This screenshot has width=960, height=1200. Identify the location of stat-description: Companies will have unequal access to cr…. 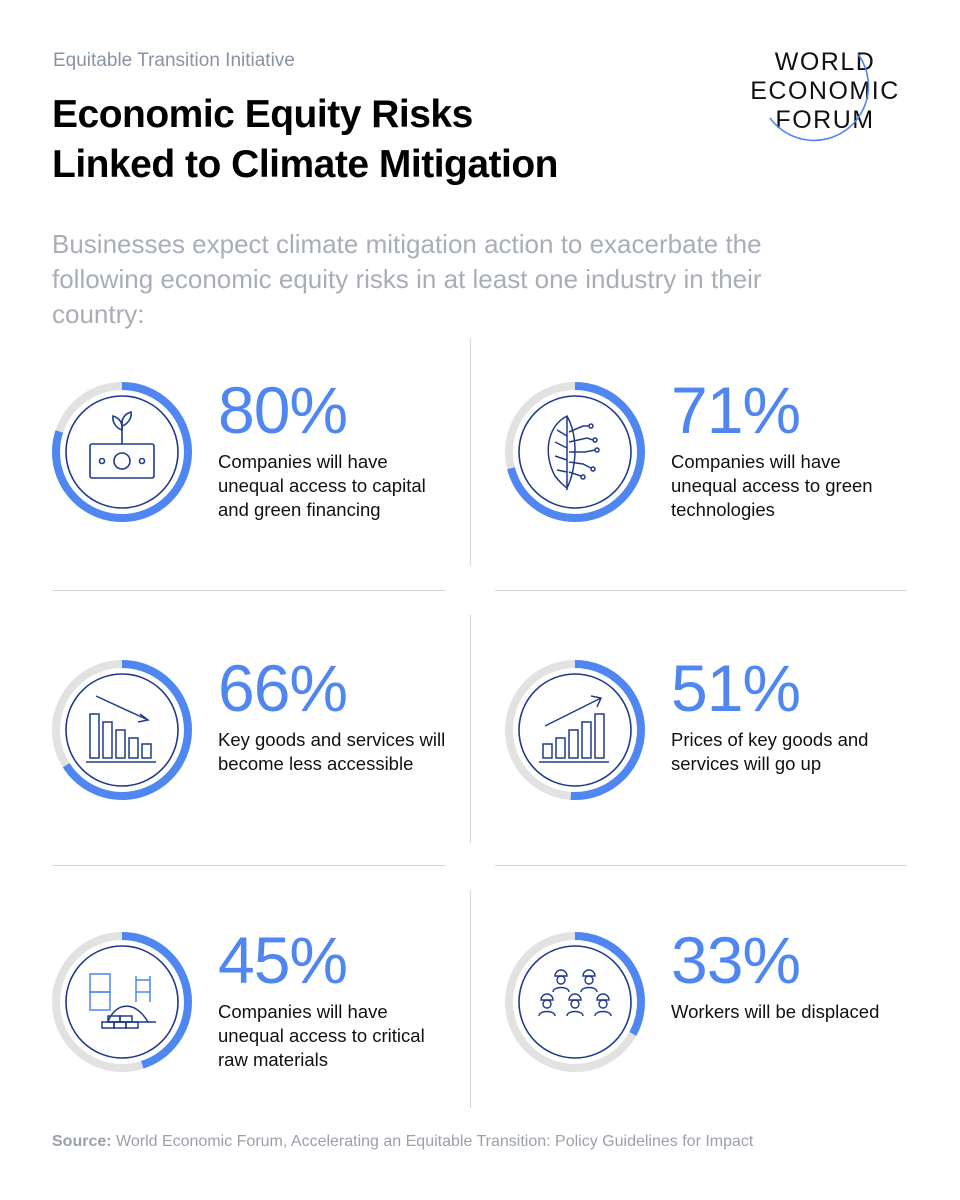
(321, 1035).